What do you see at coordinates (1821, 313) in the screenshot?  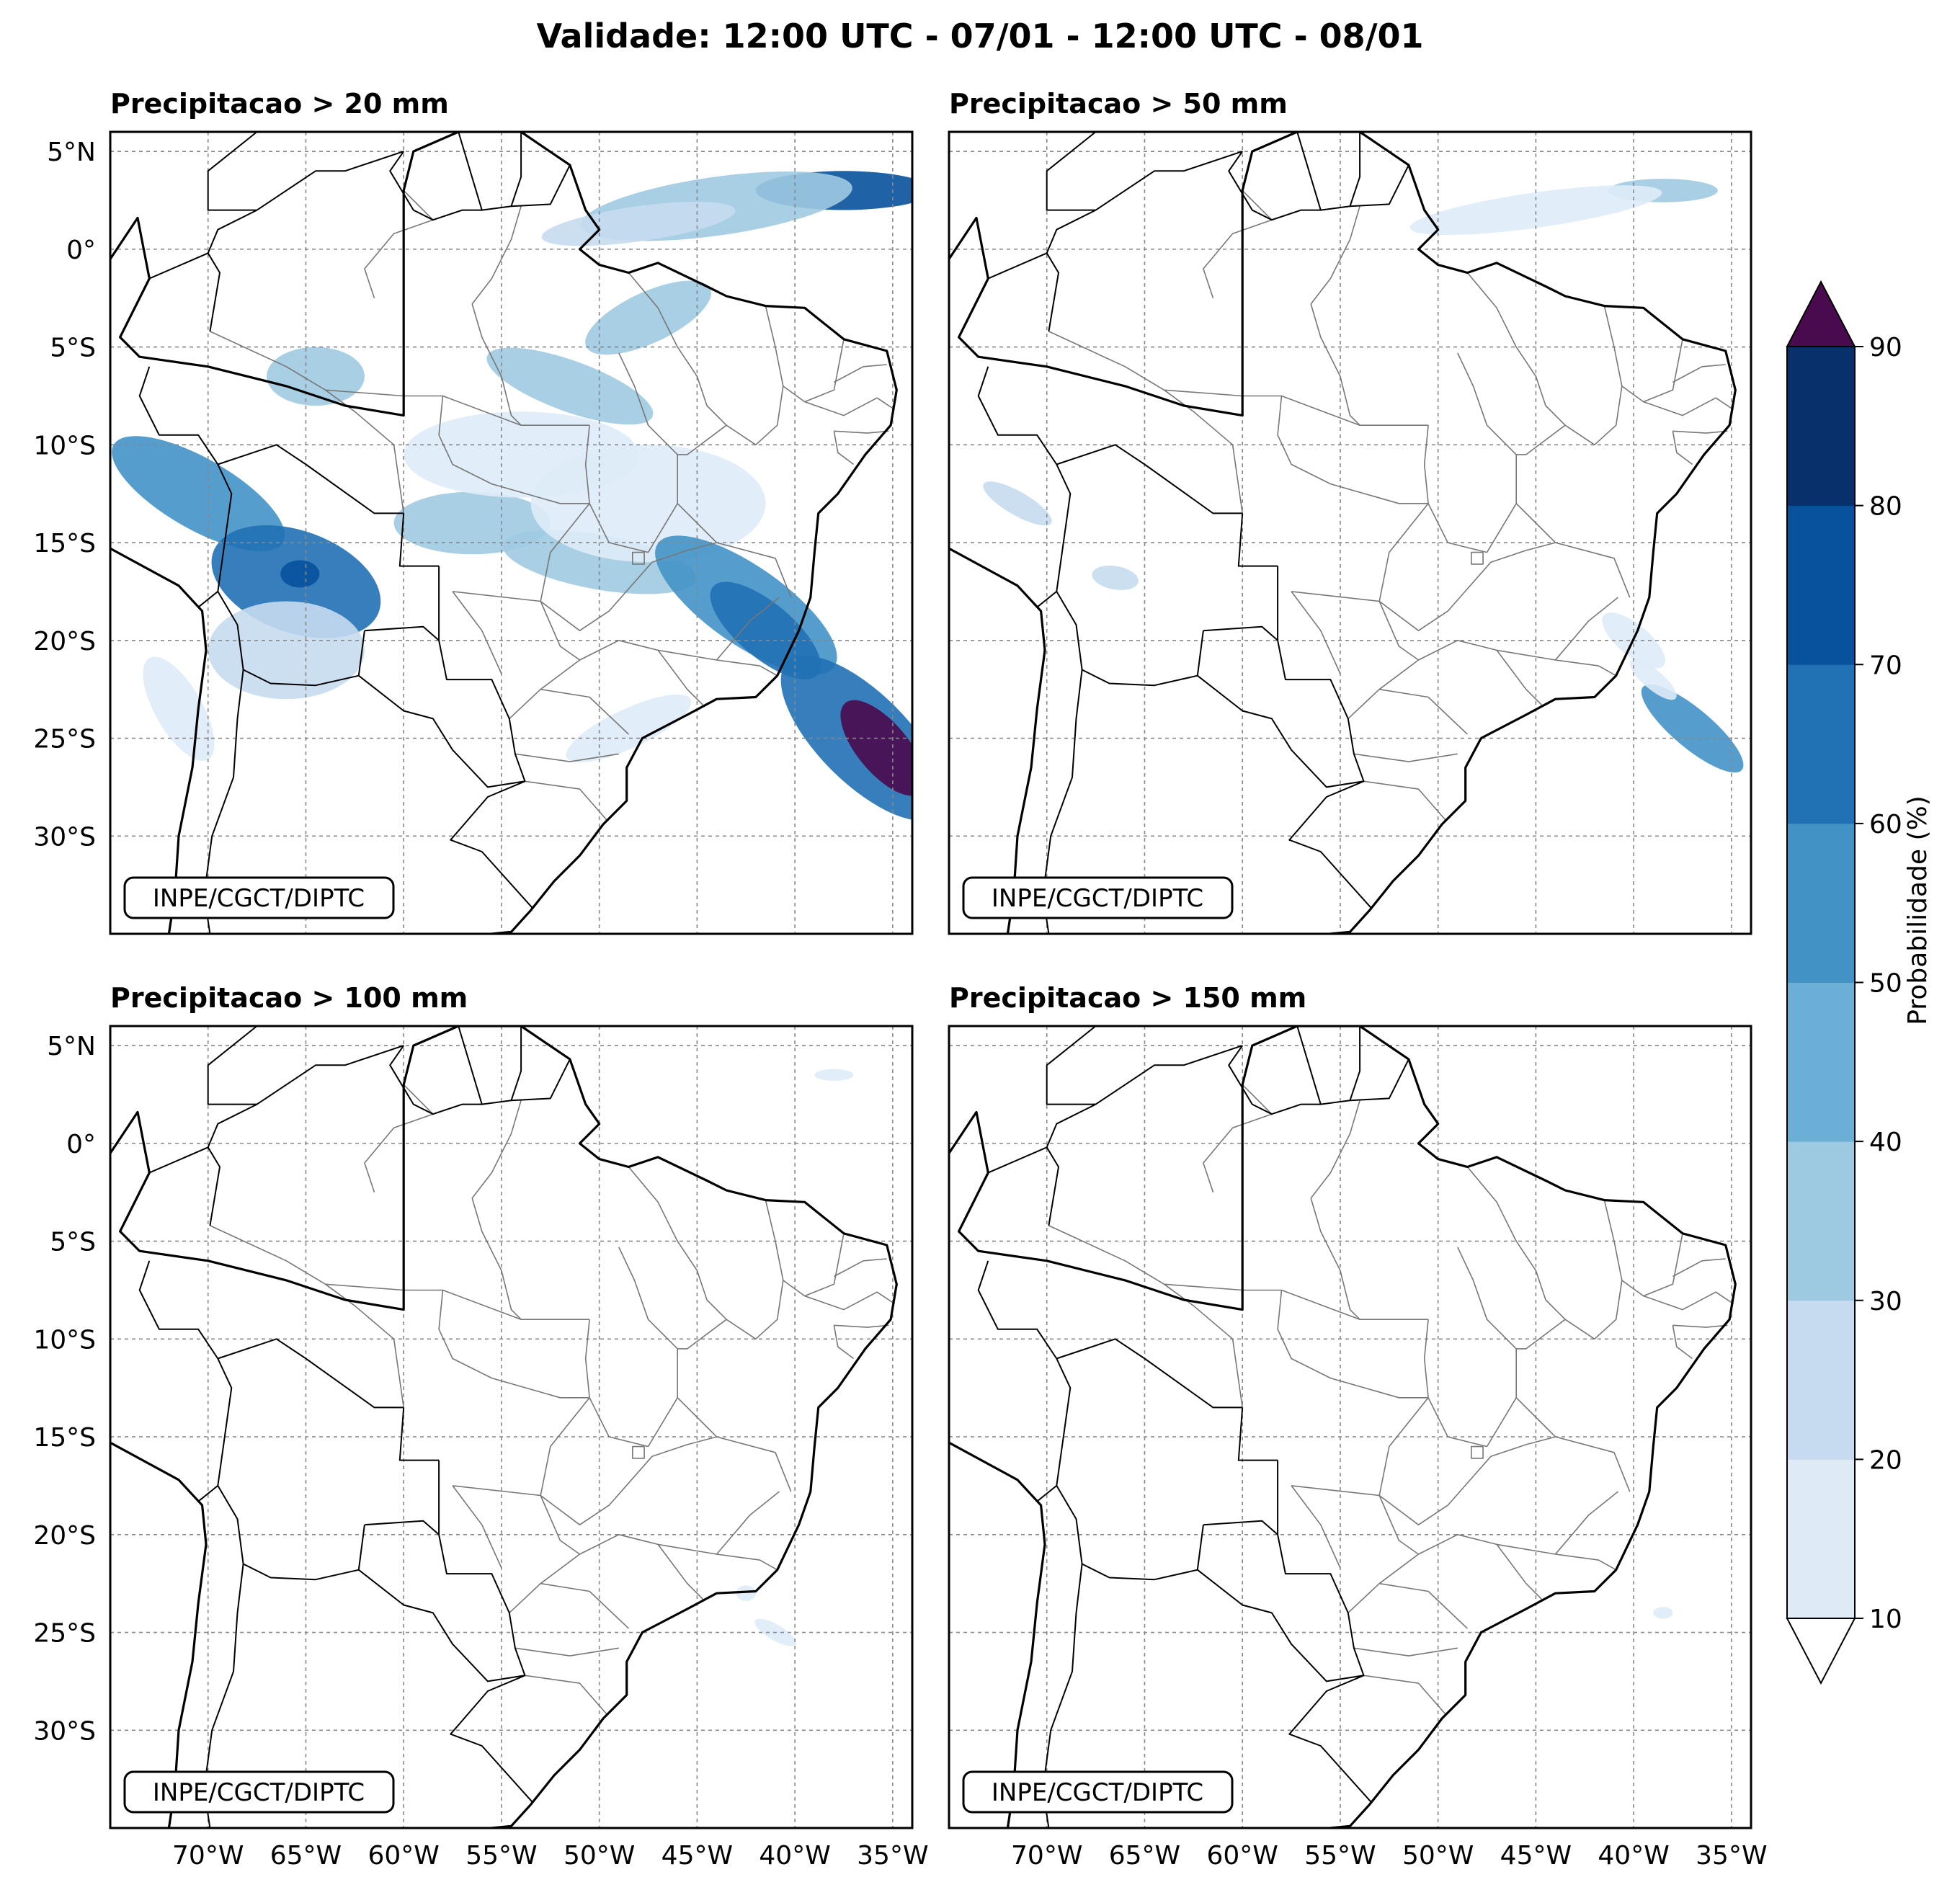 I see `colorbar-extend-max` at bounding box center [1821, 313].